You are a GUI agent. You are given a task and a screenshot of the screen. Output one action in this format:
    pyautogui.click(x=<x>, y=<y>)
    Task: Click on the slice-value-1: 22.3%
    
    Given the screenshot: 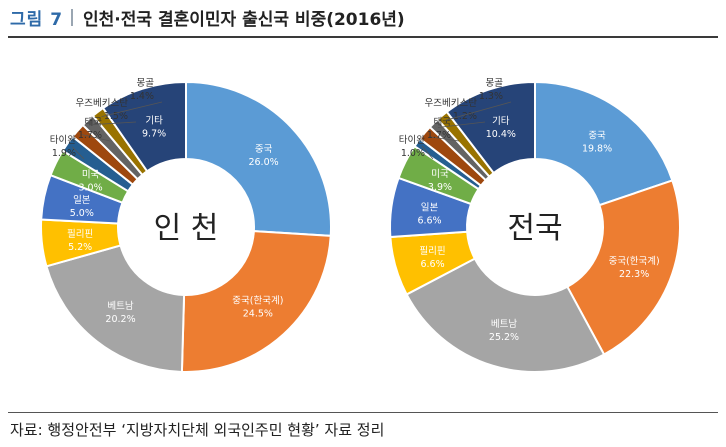 What is the action you would take?
    pyautogui.click(x=634, y=274)
    